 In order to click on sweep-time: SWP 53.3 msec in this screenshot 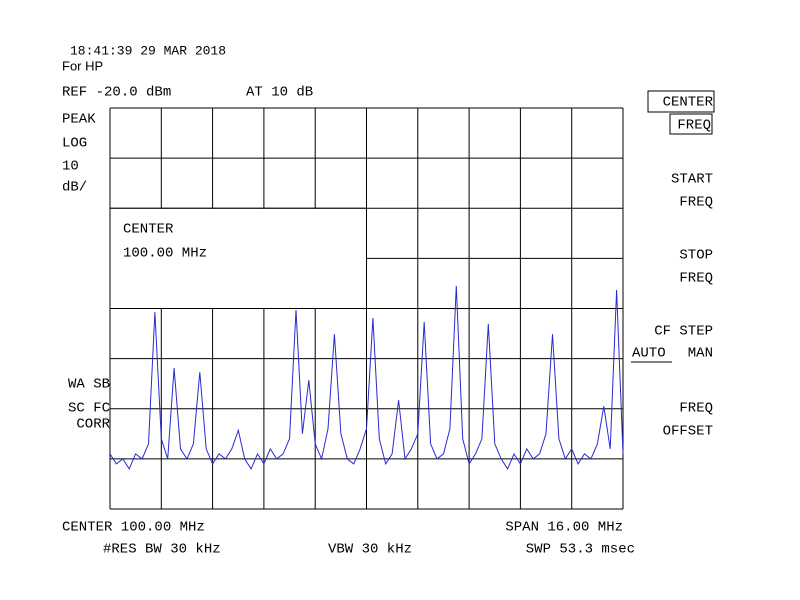, I will do `click(580, 550)`.